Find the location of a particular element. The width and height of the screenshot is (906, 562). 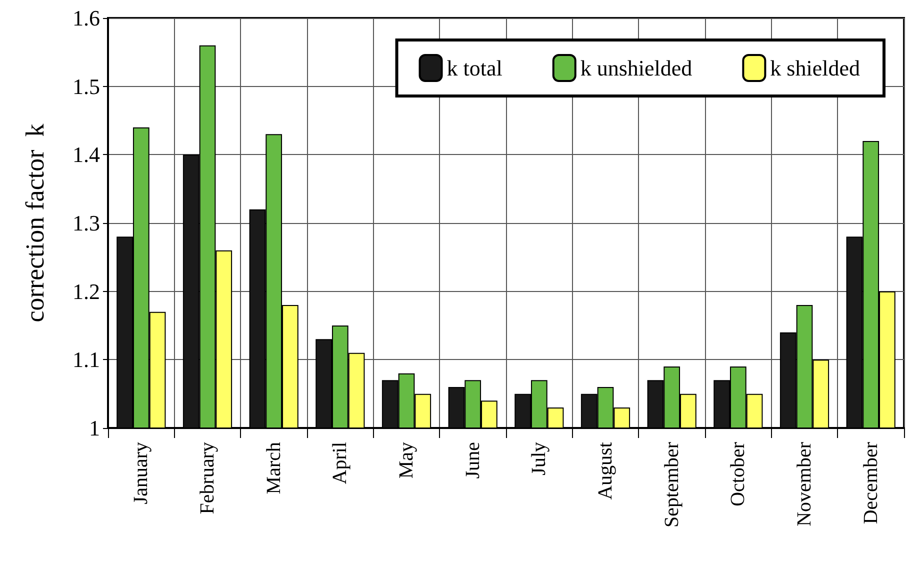

x-tick-label: December is located at coordinates (871, 483).